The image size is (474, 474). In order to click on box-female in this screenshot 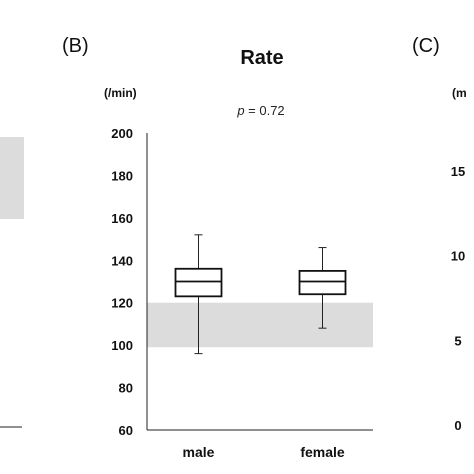, I will do `click(322, 288)`.